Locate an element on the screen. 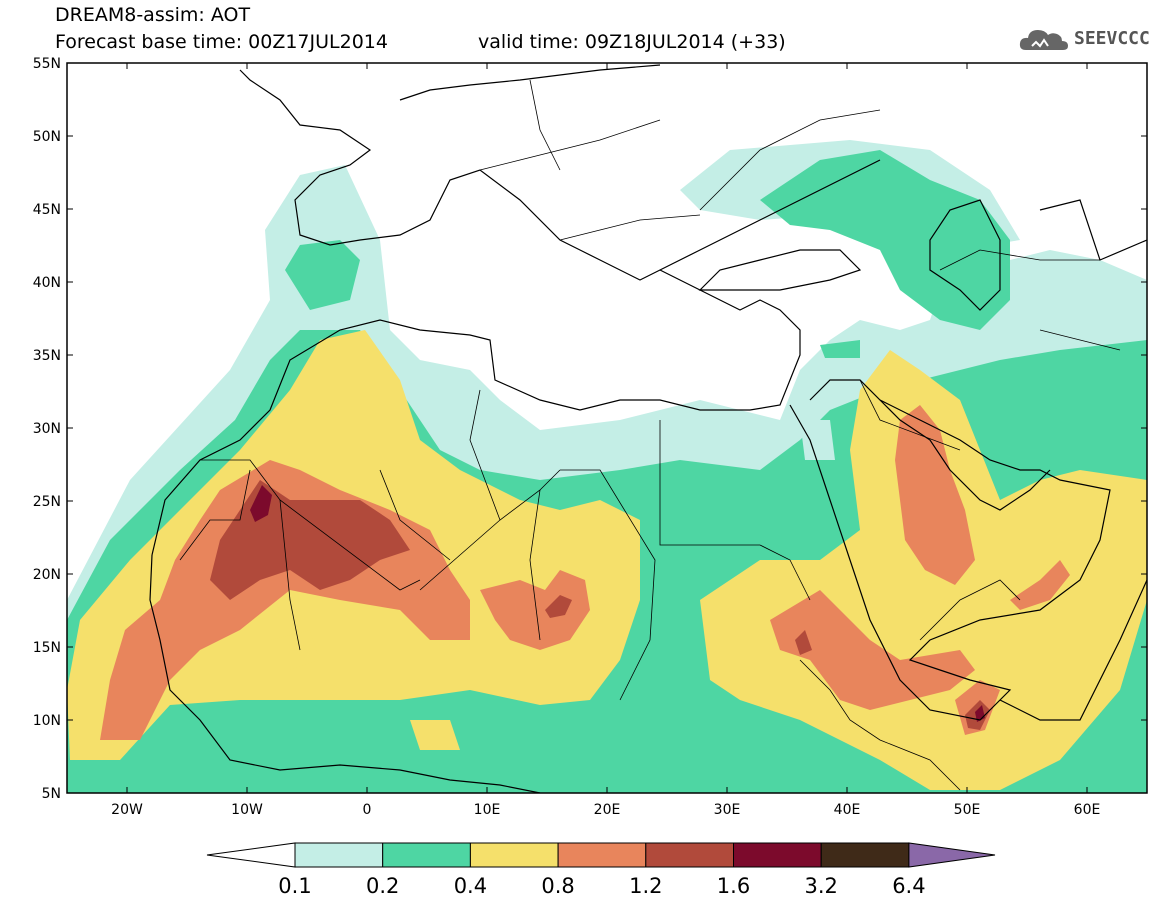  lon-tick-label: 60E is located at coordinates (1087, 810).